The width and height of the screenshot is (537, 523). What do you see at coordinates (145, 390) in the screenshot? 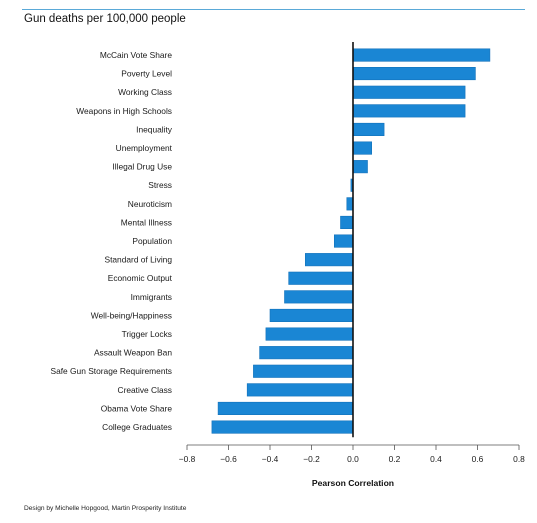
I see `category-label: Creative Class` at bounding box center [145, 390].